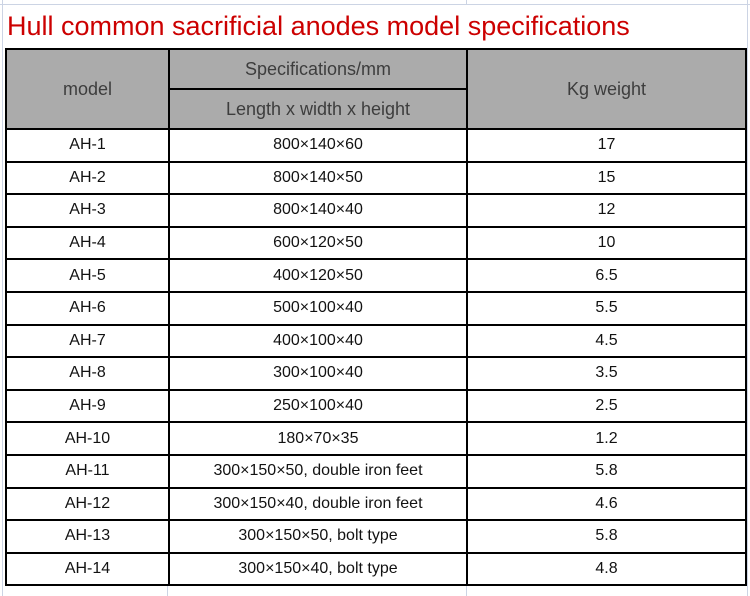  Describe the element at coordinates (87, 438) in the screenshot. I see `cell-model: AH-10` at that location.